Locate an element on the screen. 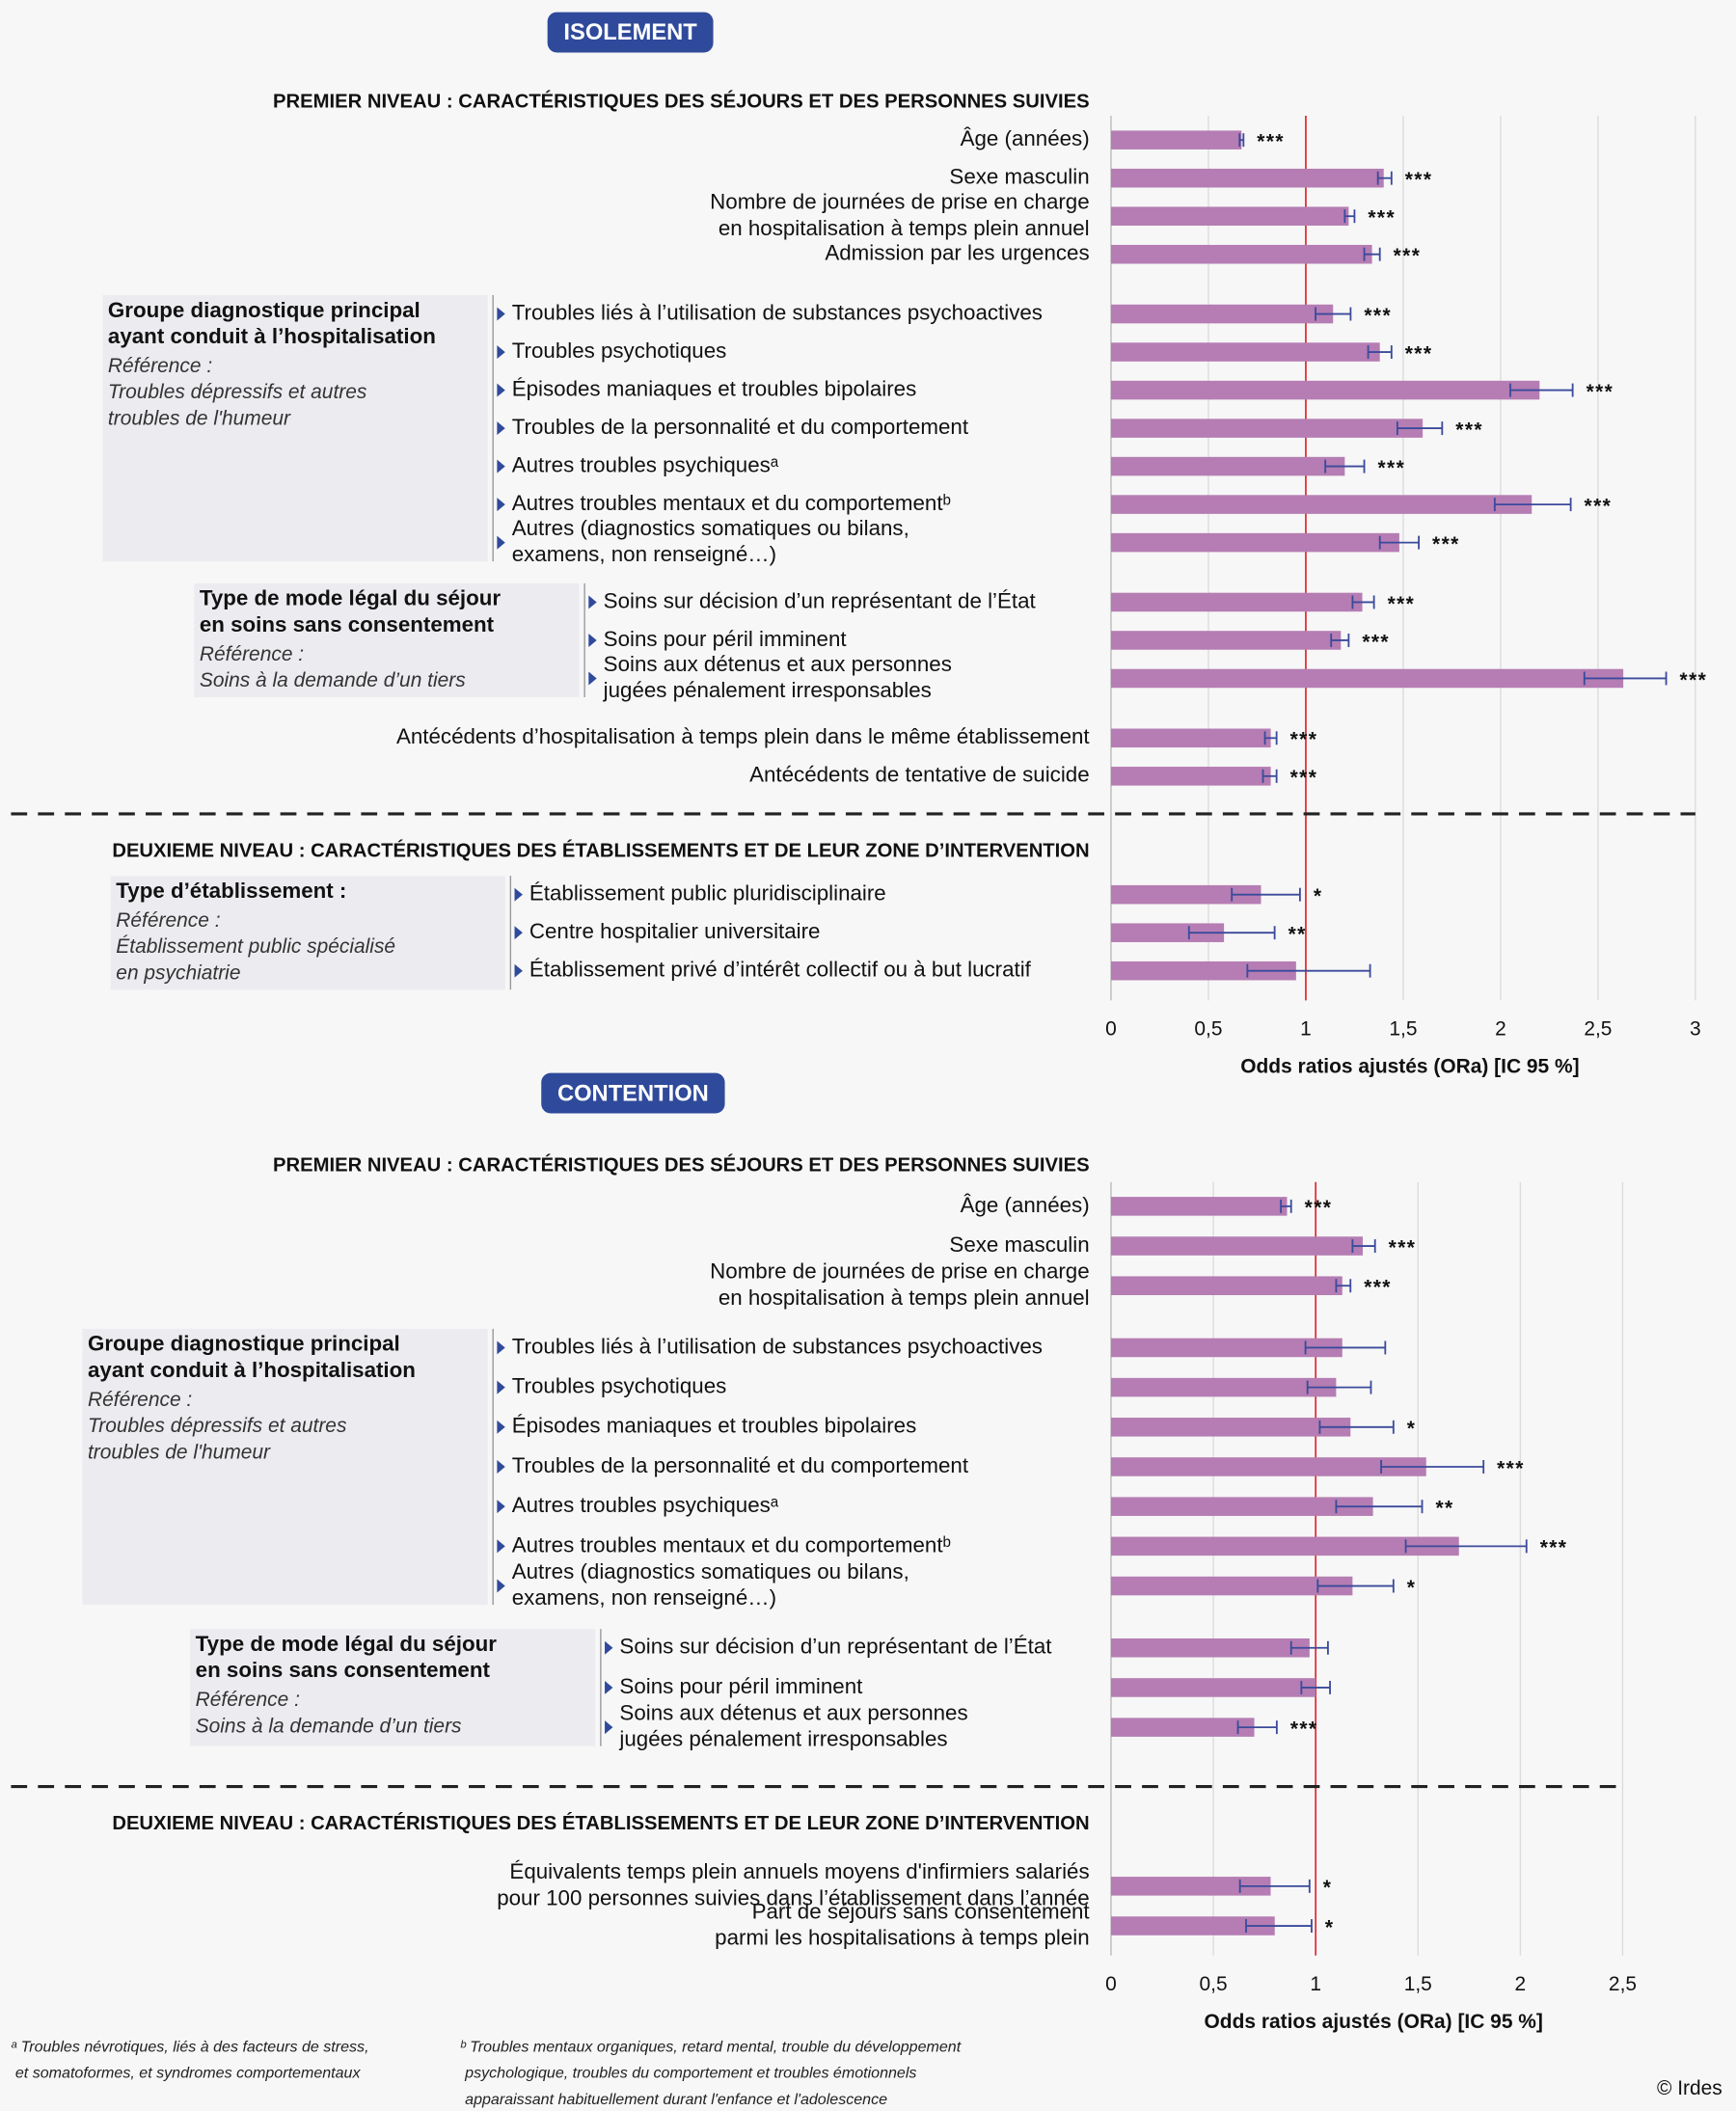 Image resolution: width=1736 pixels, height=2111 pixels. x-tick-label: 1,5 is located at coordinates (1403, 1029).